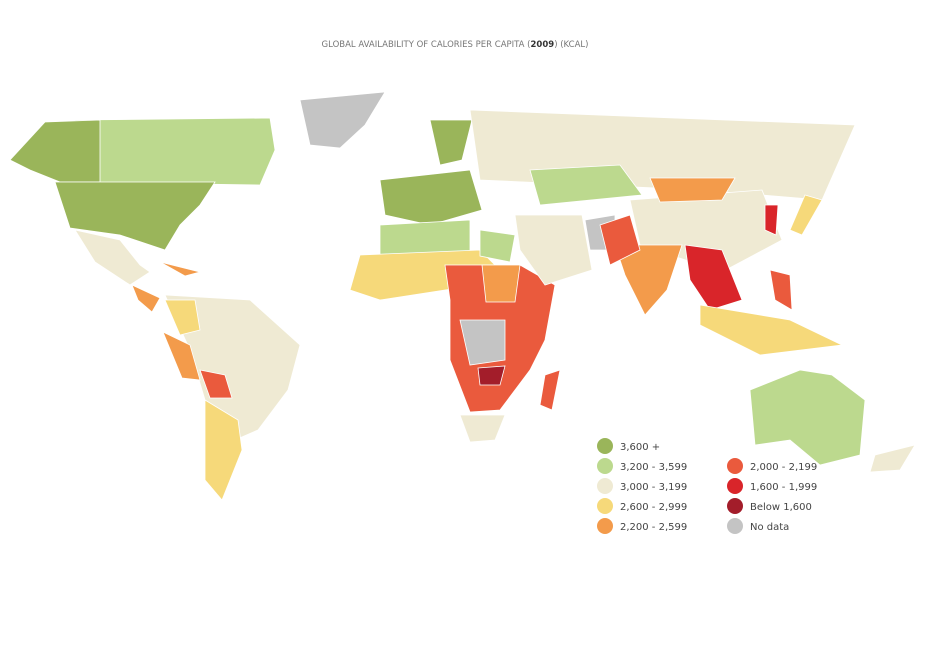 This screenshot has height=665, width=940. I want to click on title-year: 2009, so click(543, 45).